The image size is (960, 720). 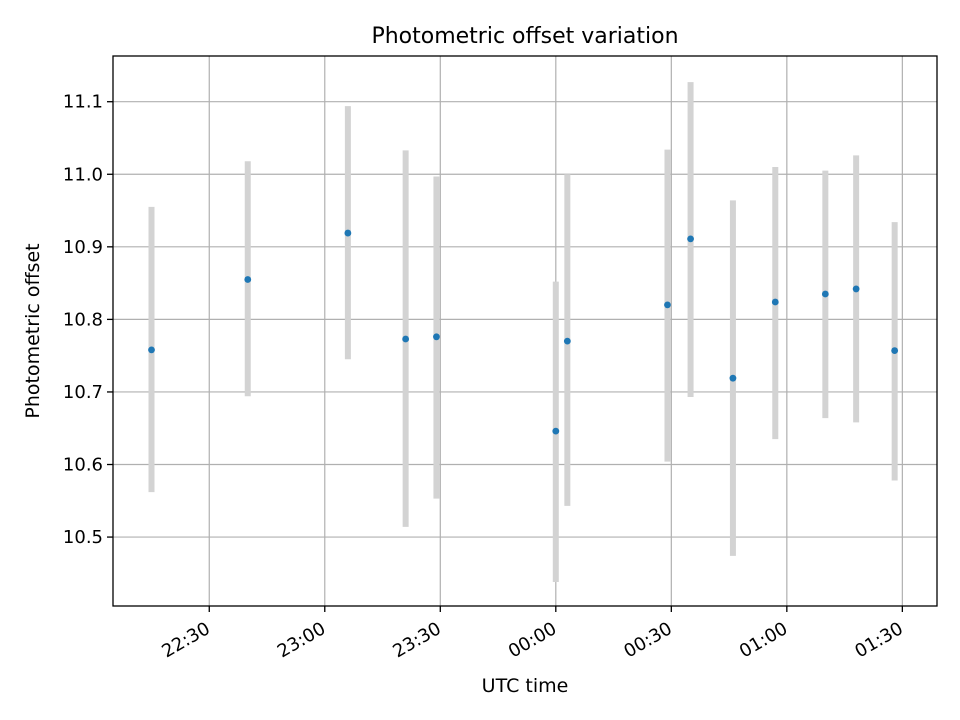 What do you see at coordinates (83, 392) in the screenshot?
I see `y-tick-label: 10.7` at bounding box center [83, 392].